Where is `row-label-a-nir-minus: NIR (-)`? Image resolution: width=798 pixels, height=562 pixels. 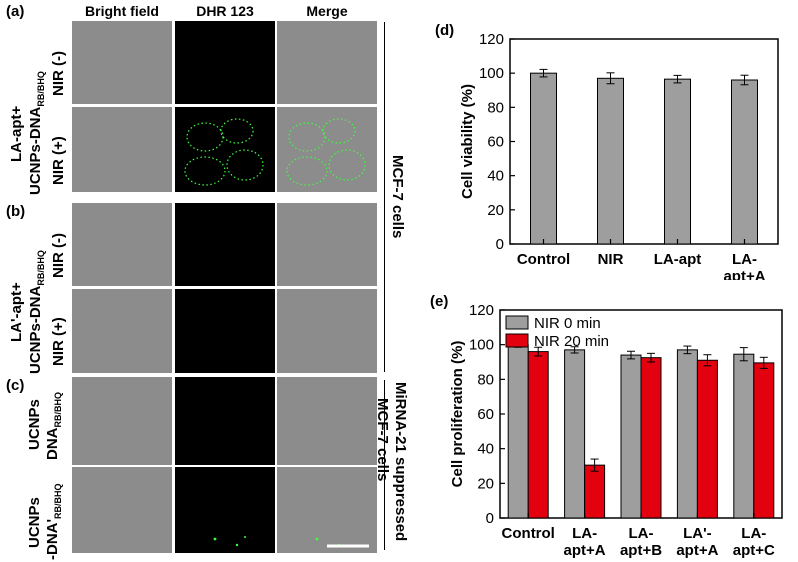
row-label-a-nir-minus: NIR (-) is located at coordinates (58, 73).